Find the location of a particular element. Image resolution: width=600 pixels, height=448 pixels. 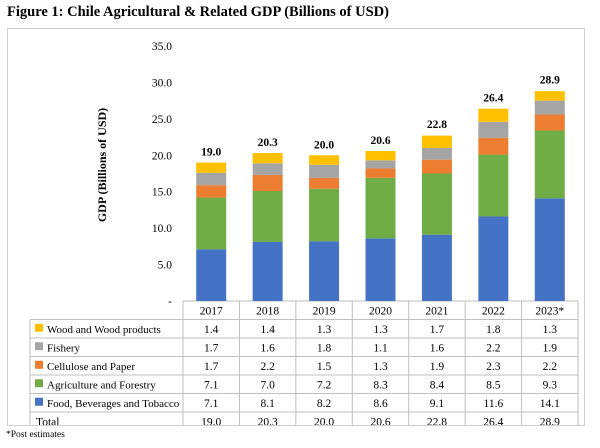

legend-label: Wood and Wood products is located at coordinates (104, 330).